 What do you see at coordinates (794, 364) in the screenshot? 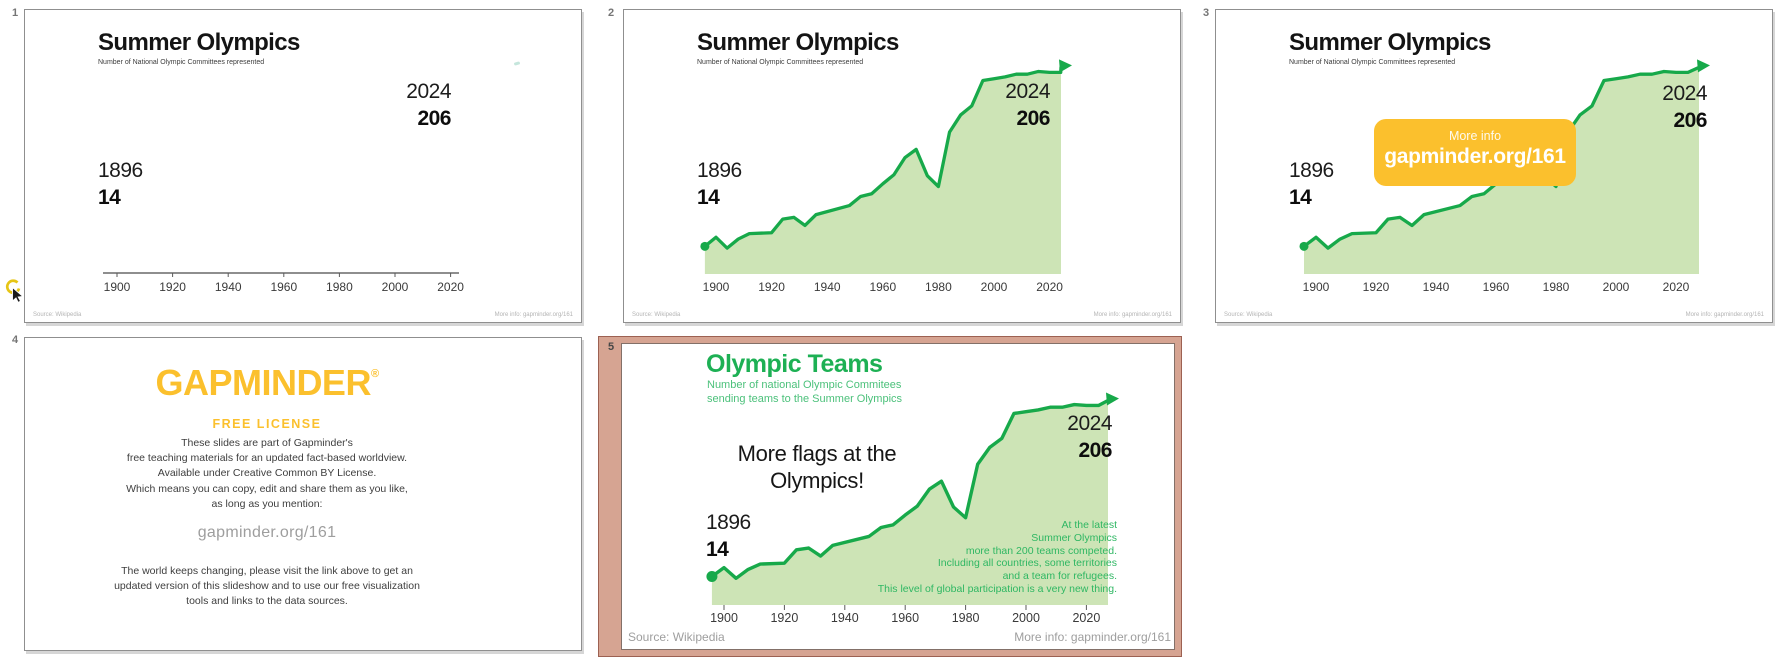
I see `slide-title: Olympic Teams` at bounding box center [794, 364].